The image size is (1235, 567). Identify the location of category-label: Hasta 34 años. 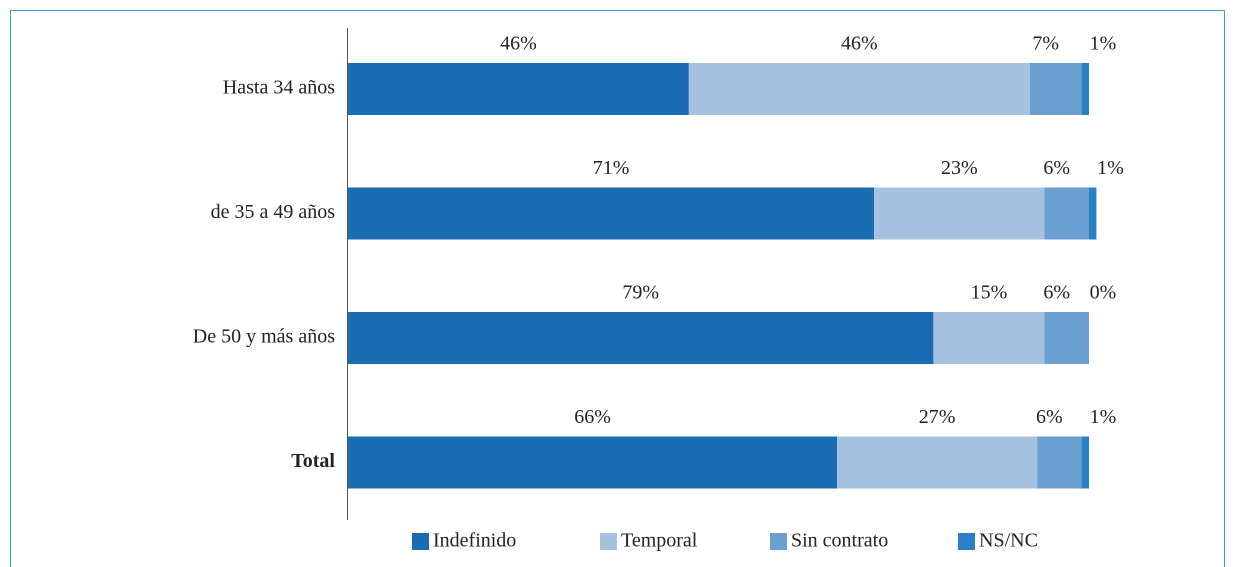
(279, 88).